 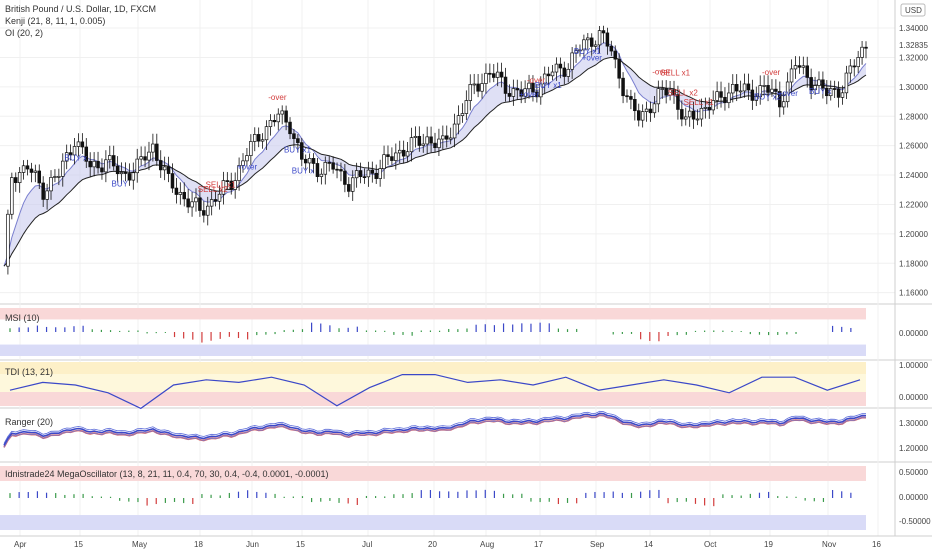 I want to click on ranger-title: Ranger (20), so click(x=29, y=422).